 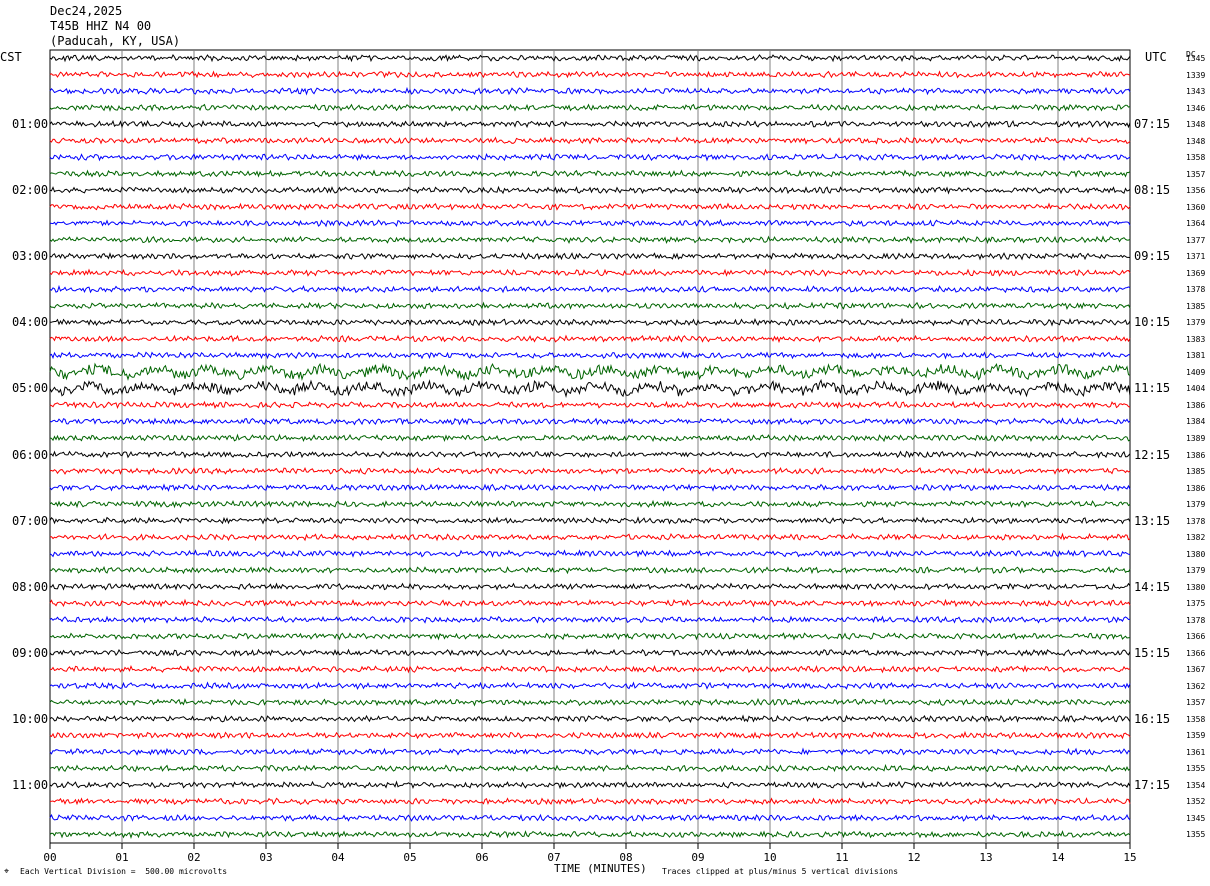 What do you see at coordinates (1152, 784) in the screenshot?
I see `right-time-label: 17:15` at bounding box center [1152, 784].